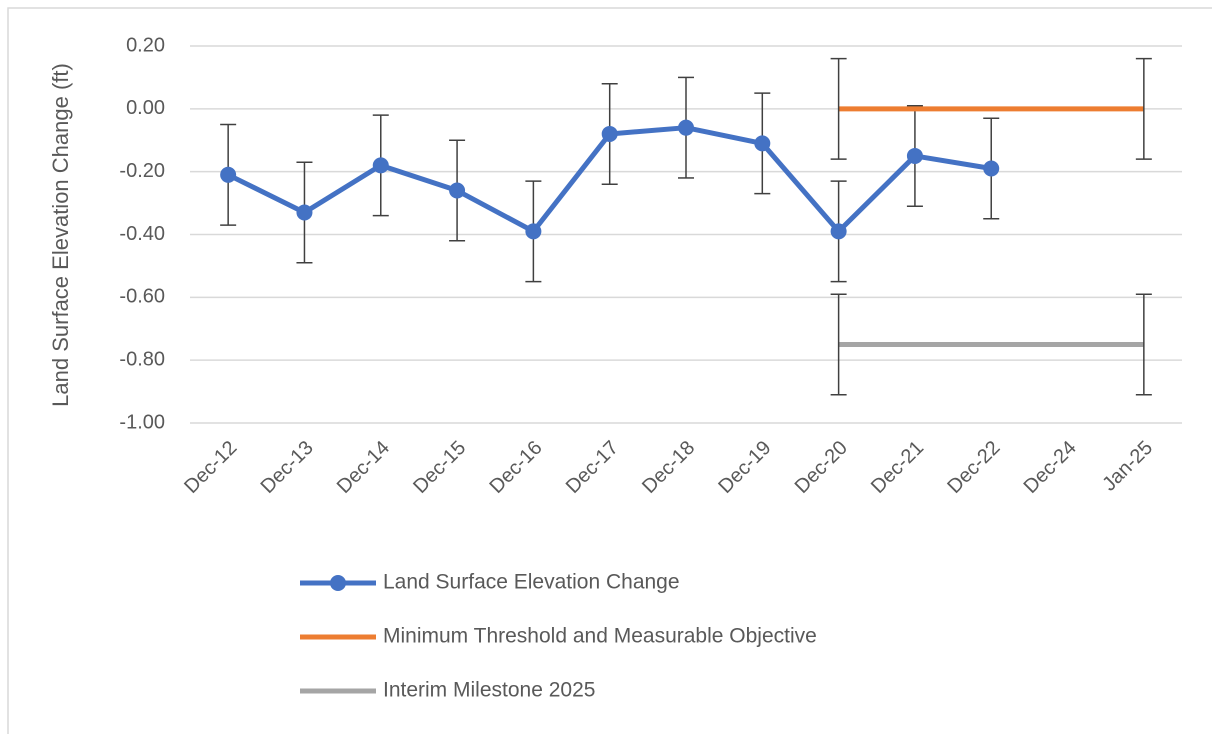 Image resolution: width=1212 pixels, height=734 pixels. I want to click on x-tick-label: Dec-17, so click(592, 467).